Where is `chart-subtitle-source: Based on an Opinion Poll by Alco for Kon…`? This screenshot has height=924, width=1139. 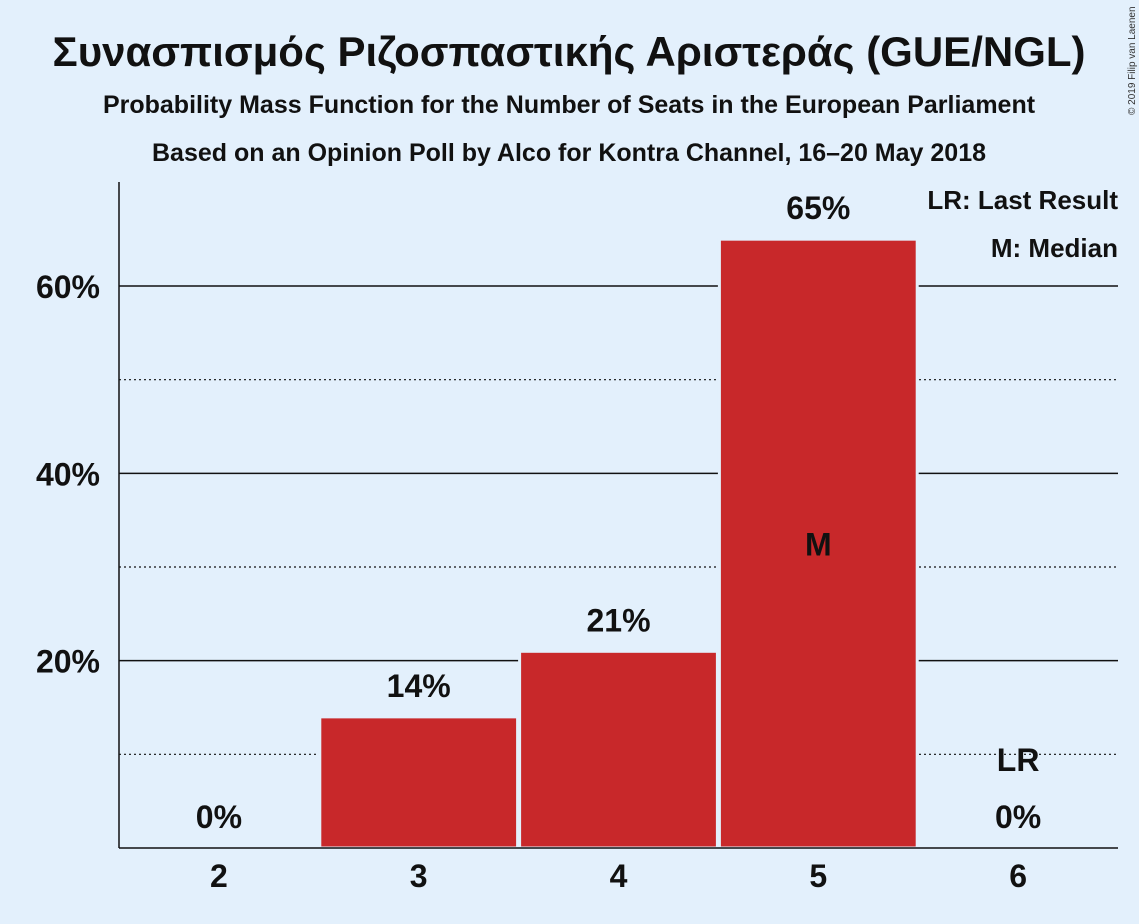 chart-subtitle-source: Based on an Opinion Poll by Alco for Kon… is located at coordinates (569, 153).